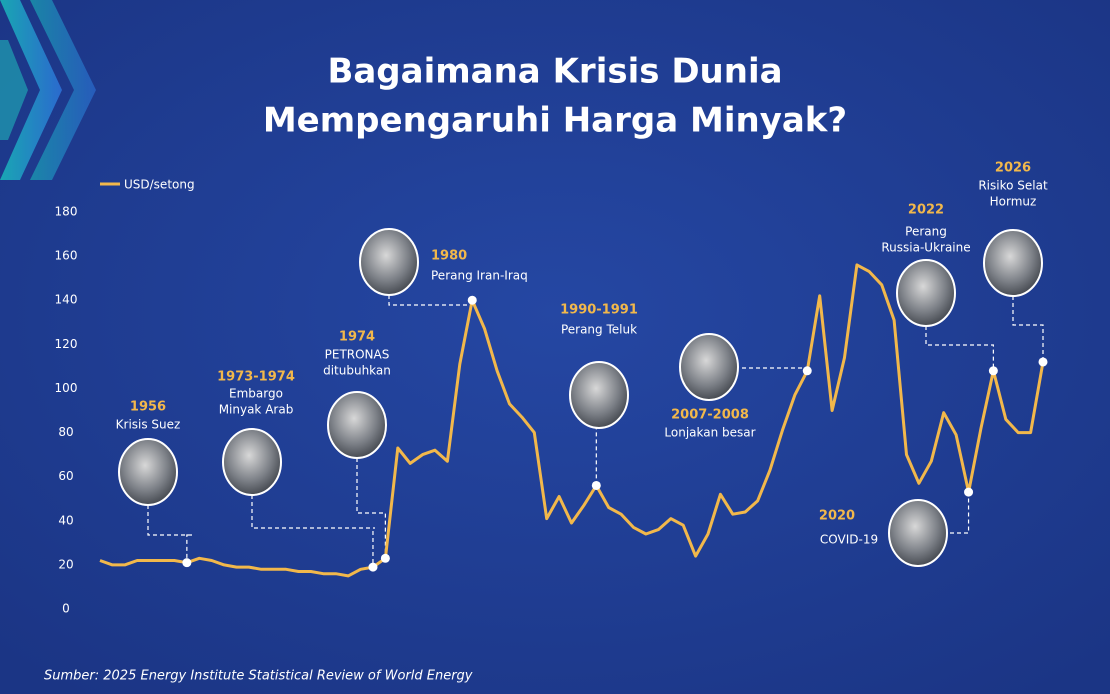 The height and width of the screenshot is (694, 1110). What do you see at coordinates (65, 476) in the screenshot?
I see `y-tick-label: 60` at bounding box center [65, 476].